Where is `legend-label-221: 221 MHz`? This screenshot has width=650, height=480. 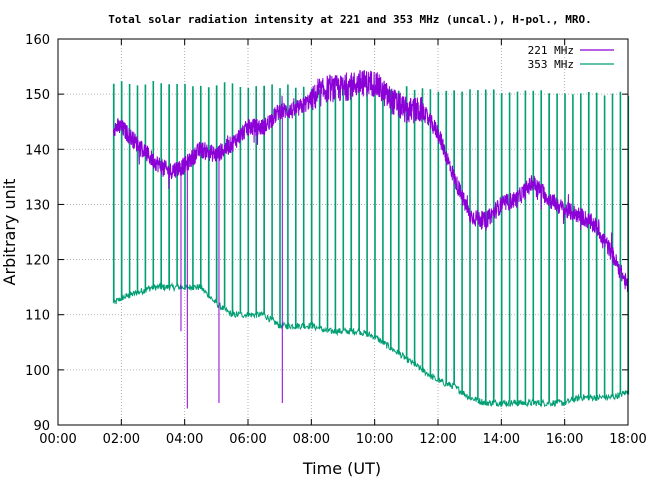 legend-label-221: 221 MHz is located at coordinates (551, 50).